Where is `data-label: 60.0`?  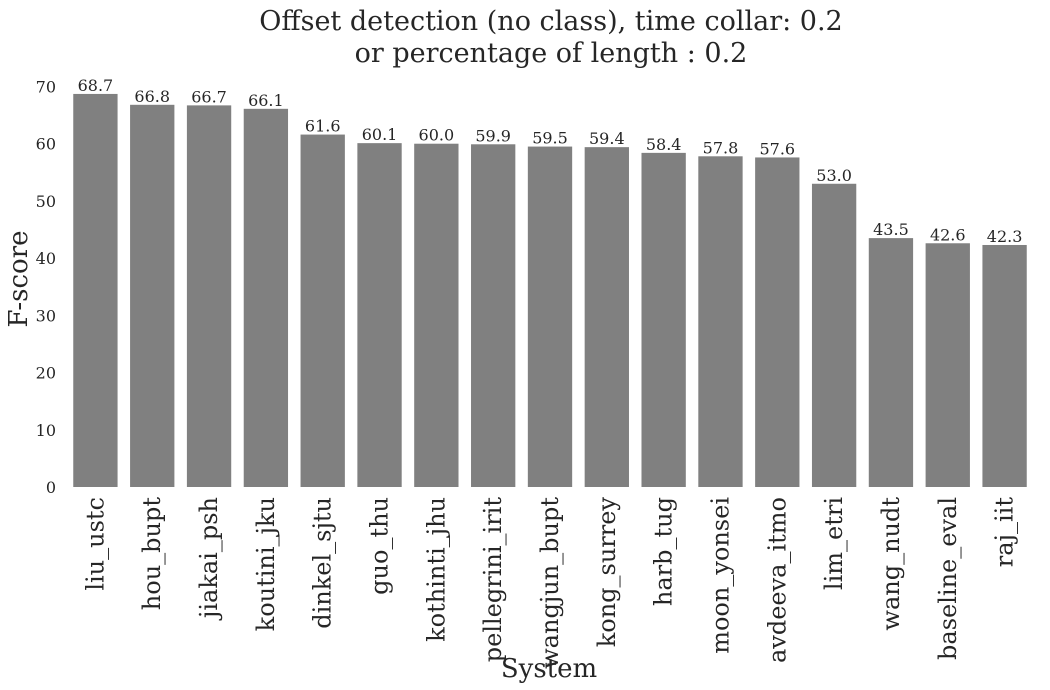 data-label: 60.0 is located at coordinates (437, 135).